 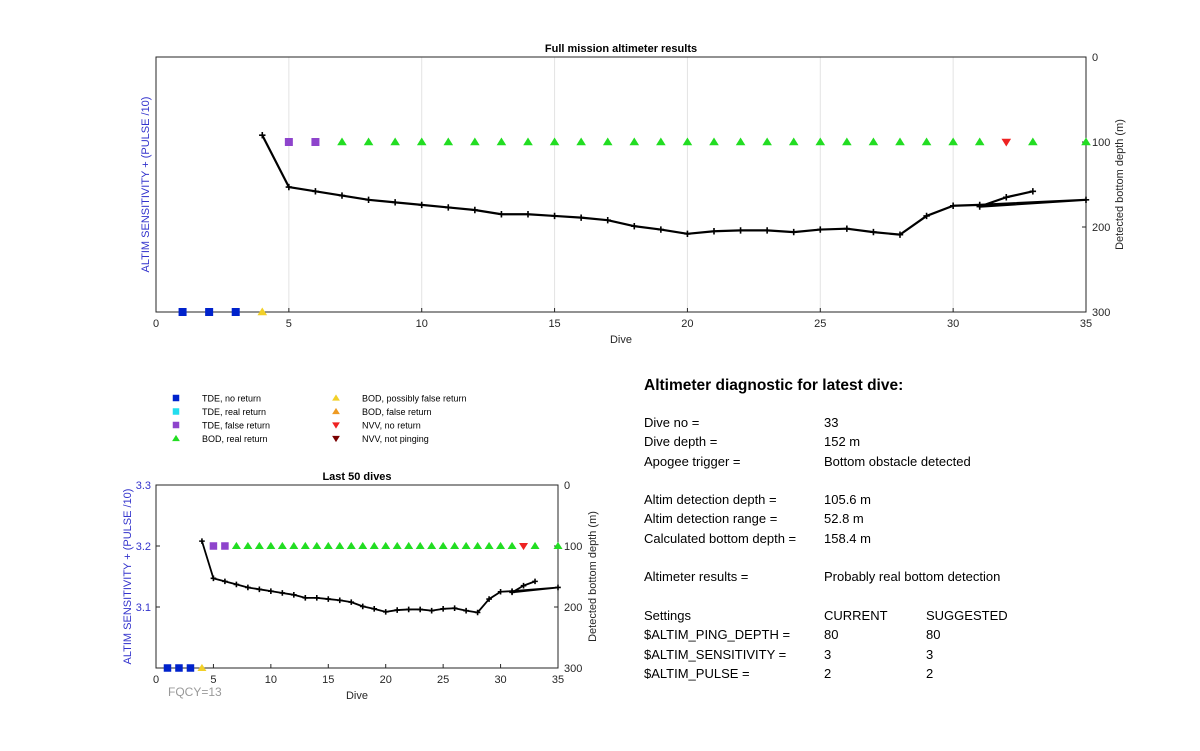 What do you see at coordinates (914, 675) in the screenshot?
I see `pulse-row: $ALTIM_PULSE = 2 2` at bounding box center [914, 675].